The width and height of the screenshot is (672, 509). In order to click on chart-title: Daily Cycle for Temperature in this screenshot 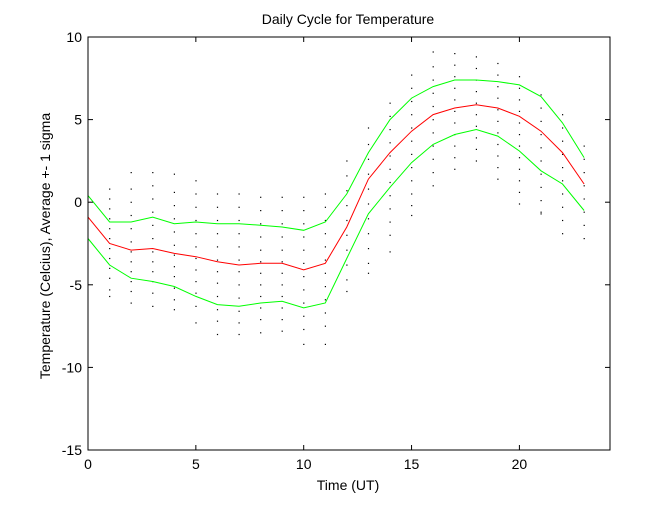, I will do `click(348, 19)`.